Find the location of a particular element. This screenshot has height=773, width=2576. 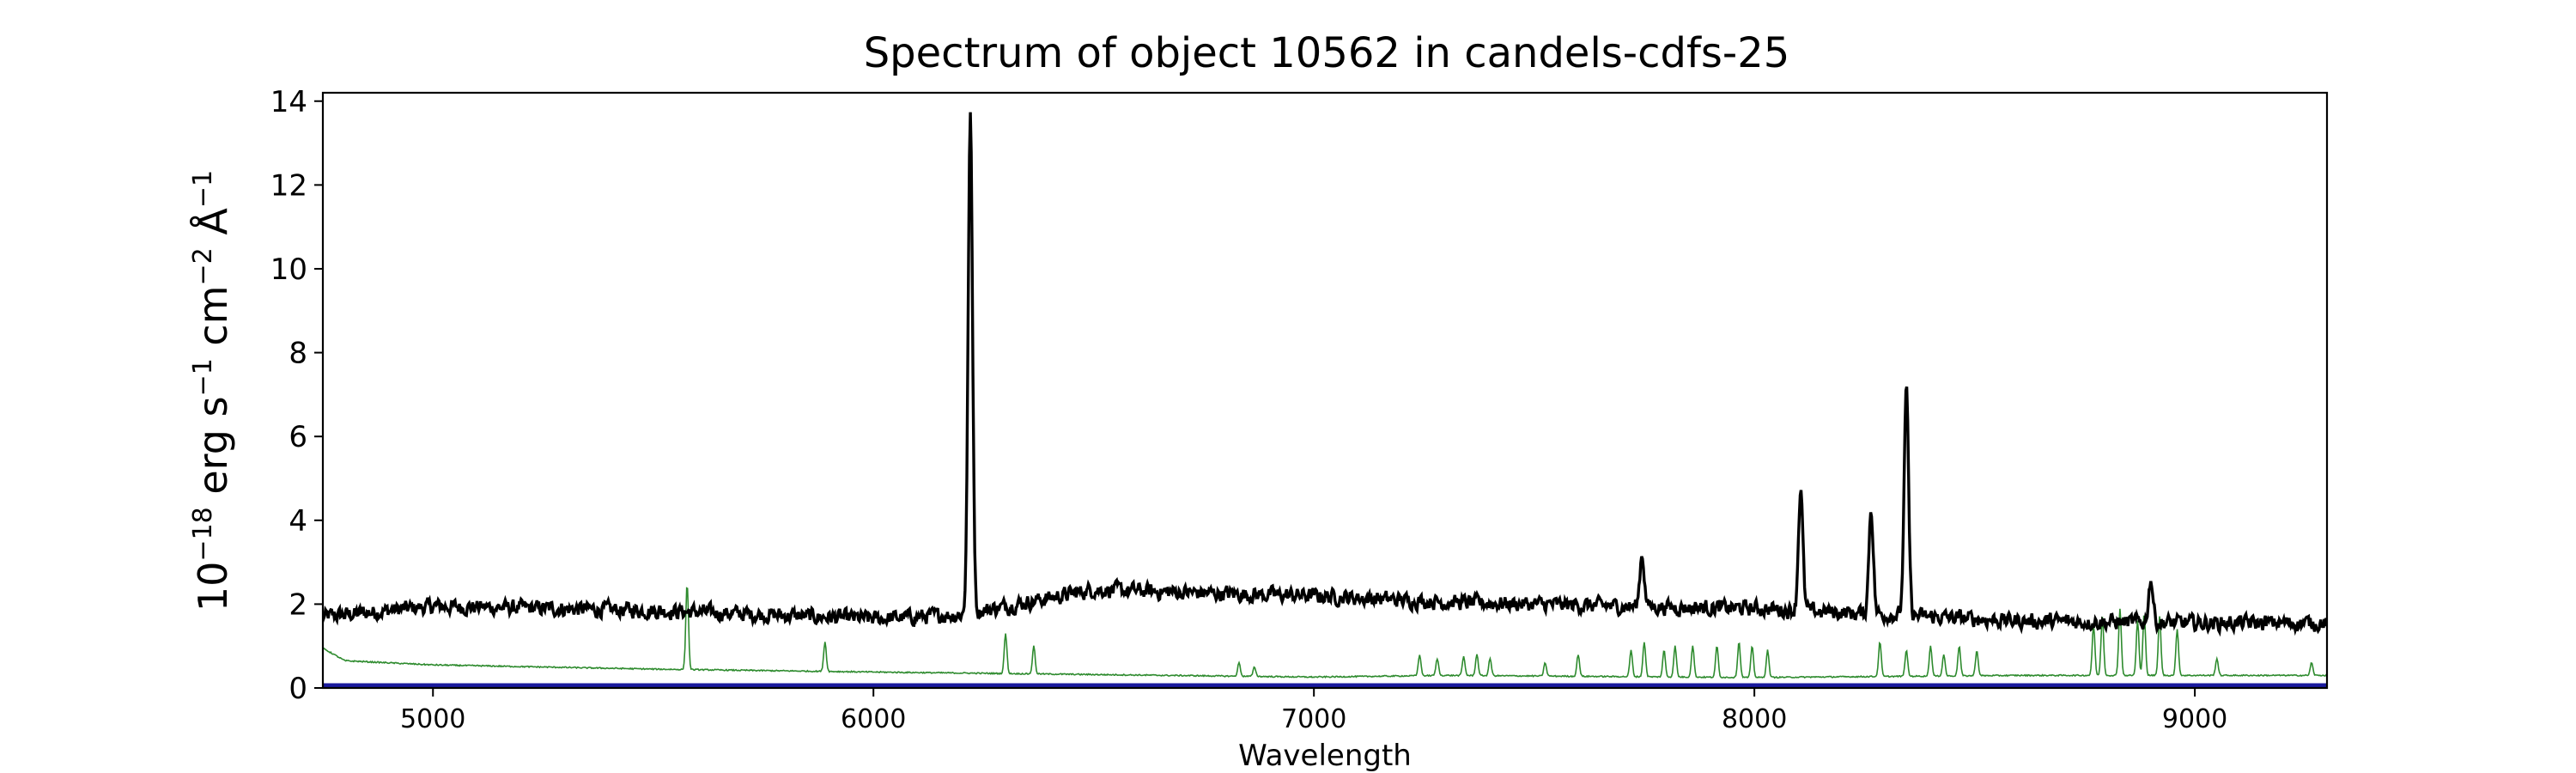

x-tick-label: 8000 is located at coordinates (1755, 719).